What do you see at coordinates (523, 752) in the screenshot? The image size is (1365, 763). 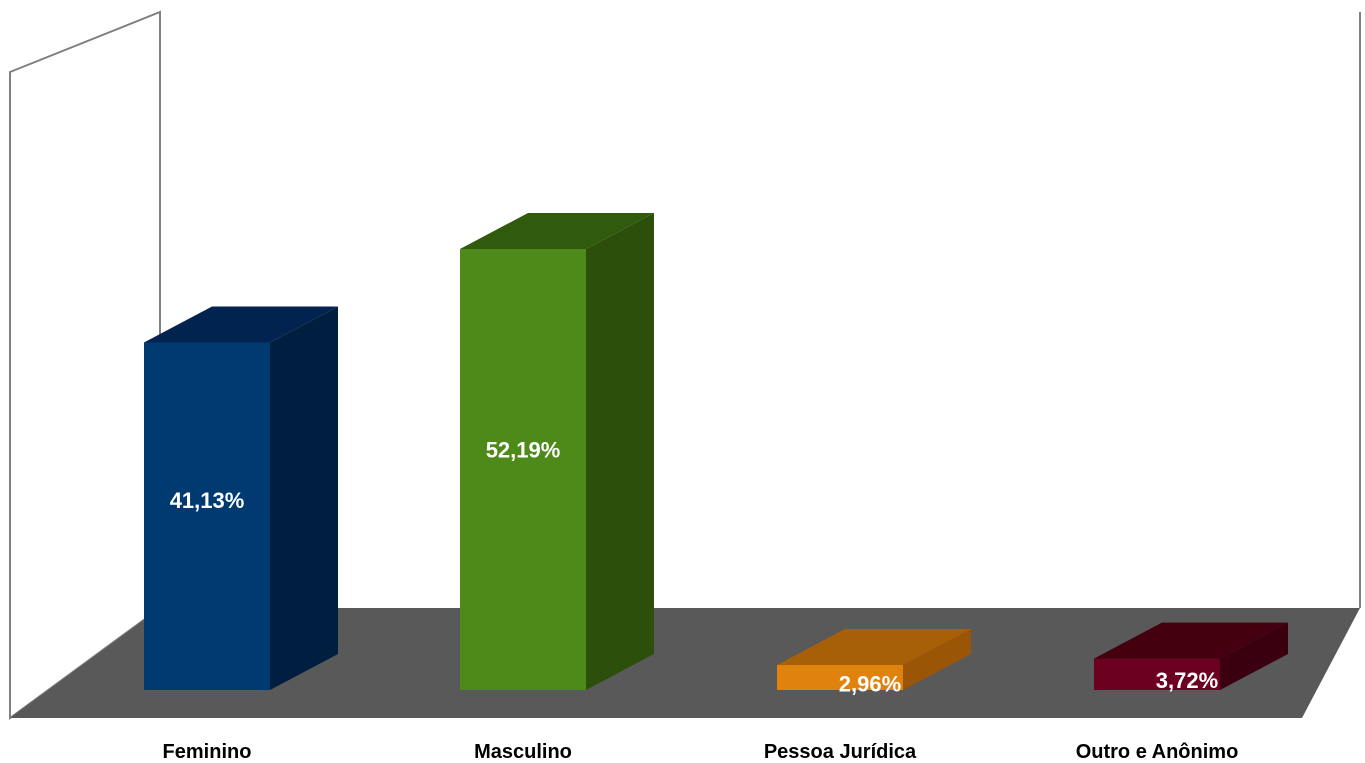 I see `category-label-masculino: Masculino` at bounding box center [523, 752].